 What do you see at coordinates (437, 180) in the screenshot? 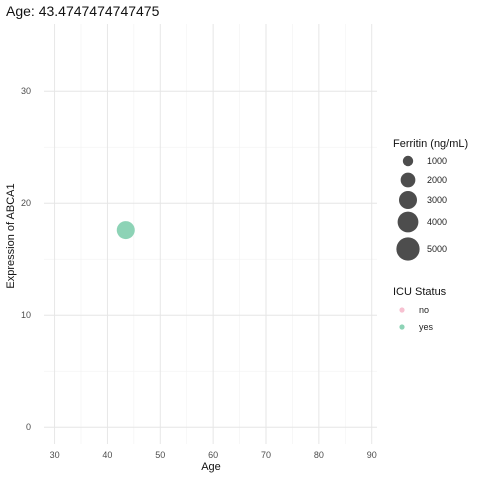
I see `ferritin-legend-label: 2000` at bounding box center [437, 180].